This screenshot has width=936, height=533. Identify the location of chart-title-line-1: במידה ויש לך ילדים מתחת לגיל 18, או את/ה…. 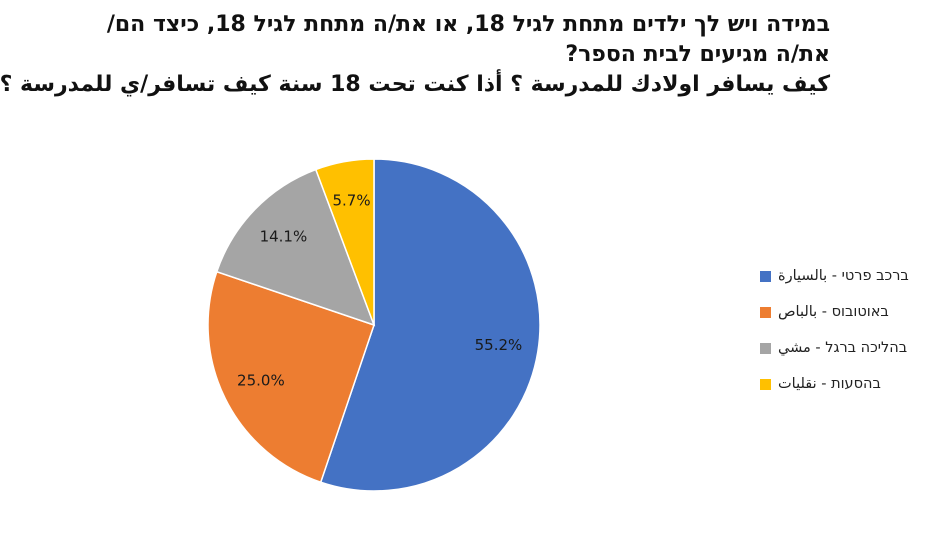
(468, 24).